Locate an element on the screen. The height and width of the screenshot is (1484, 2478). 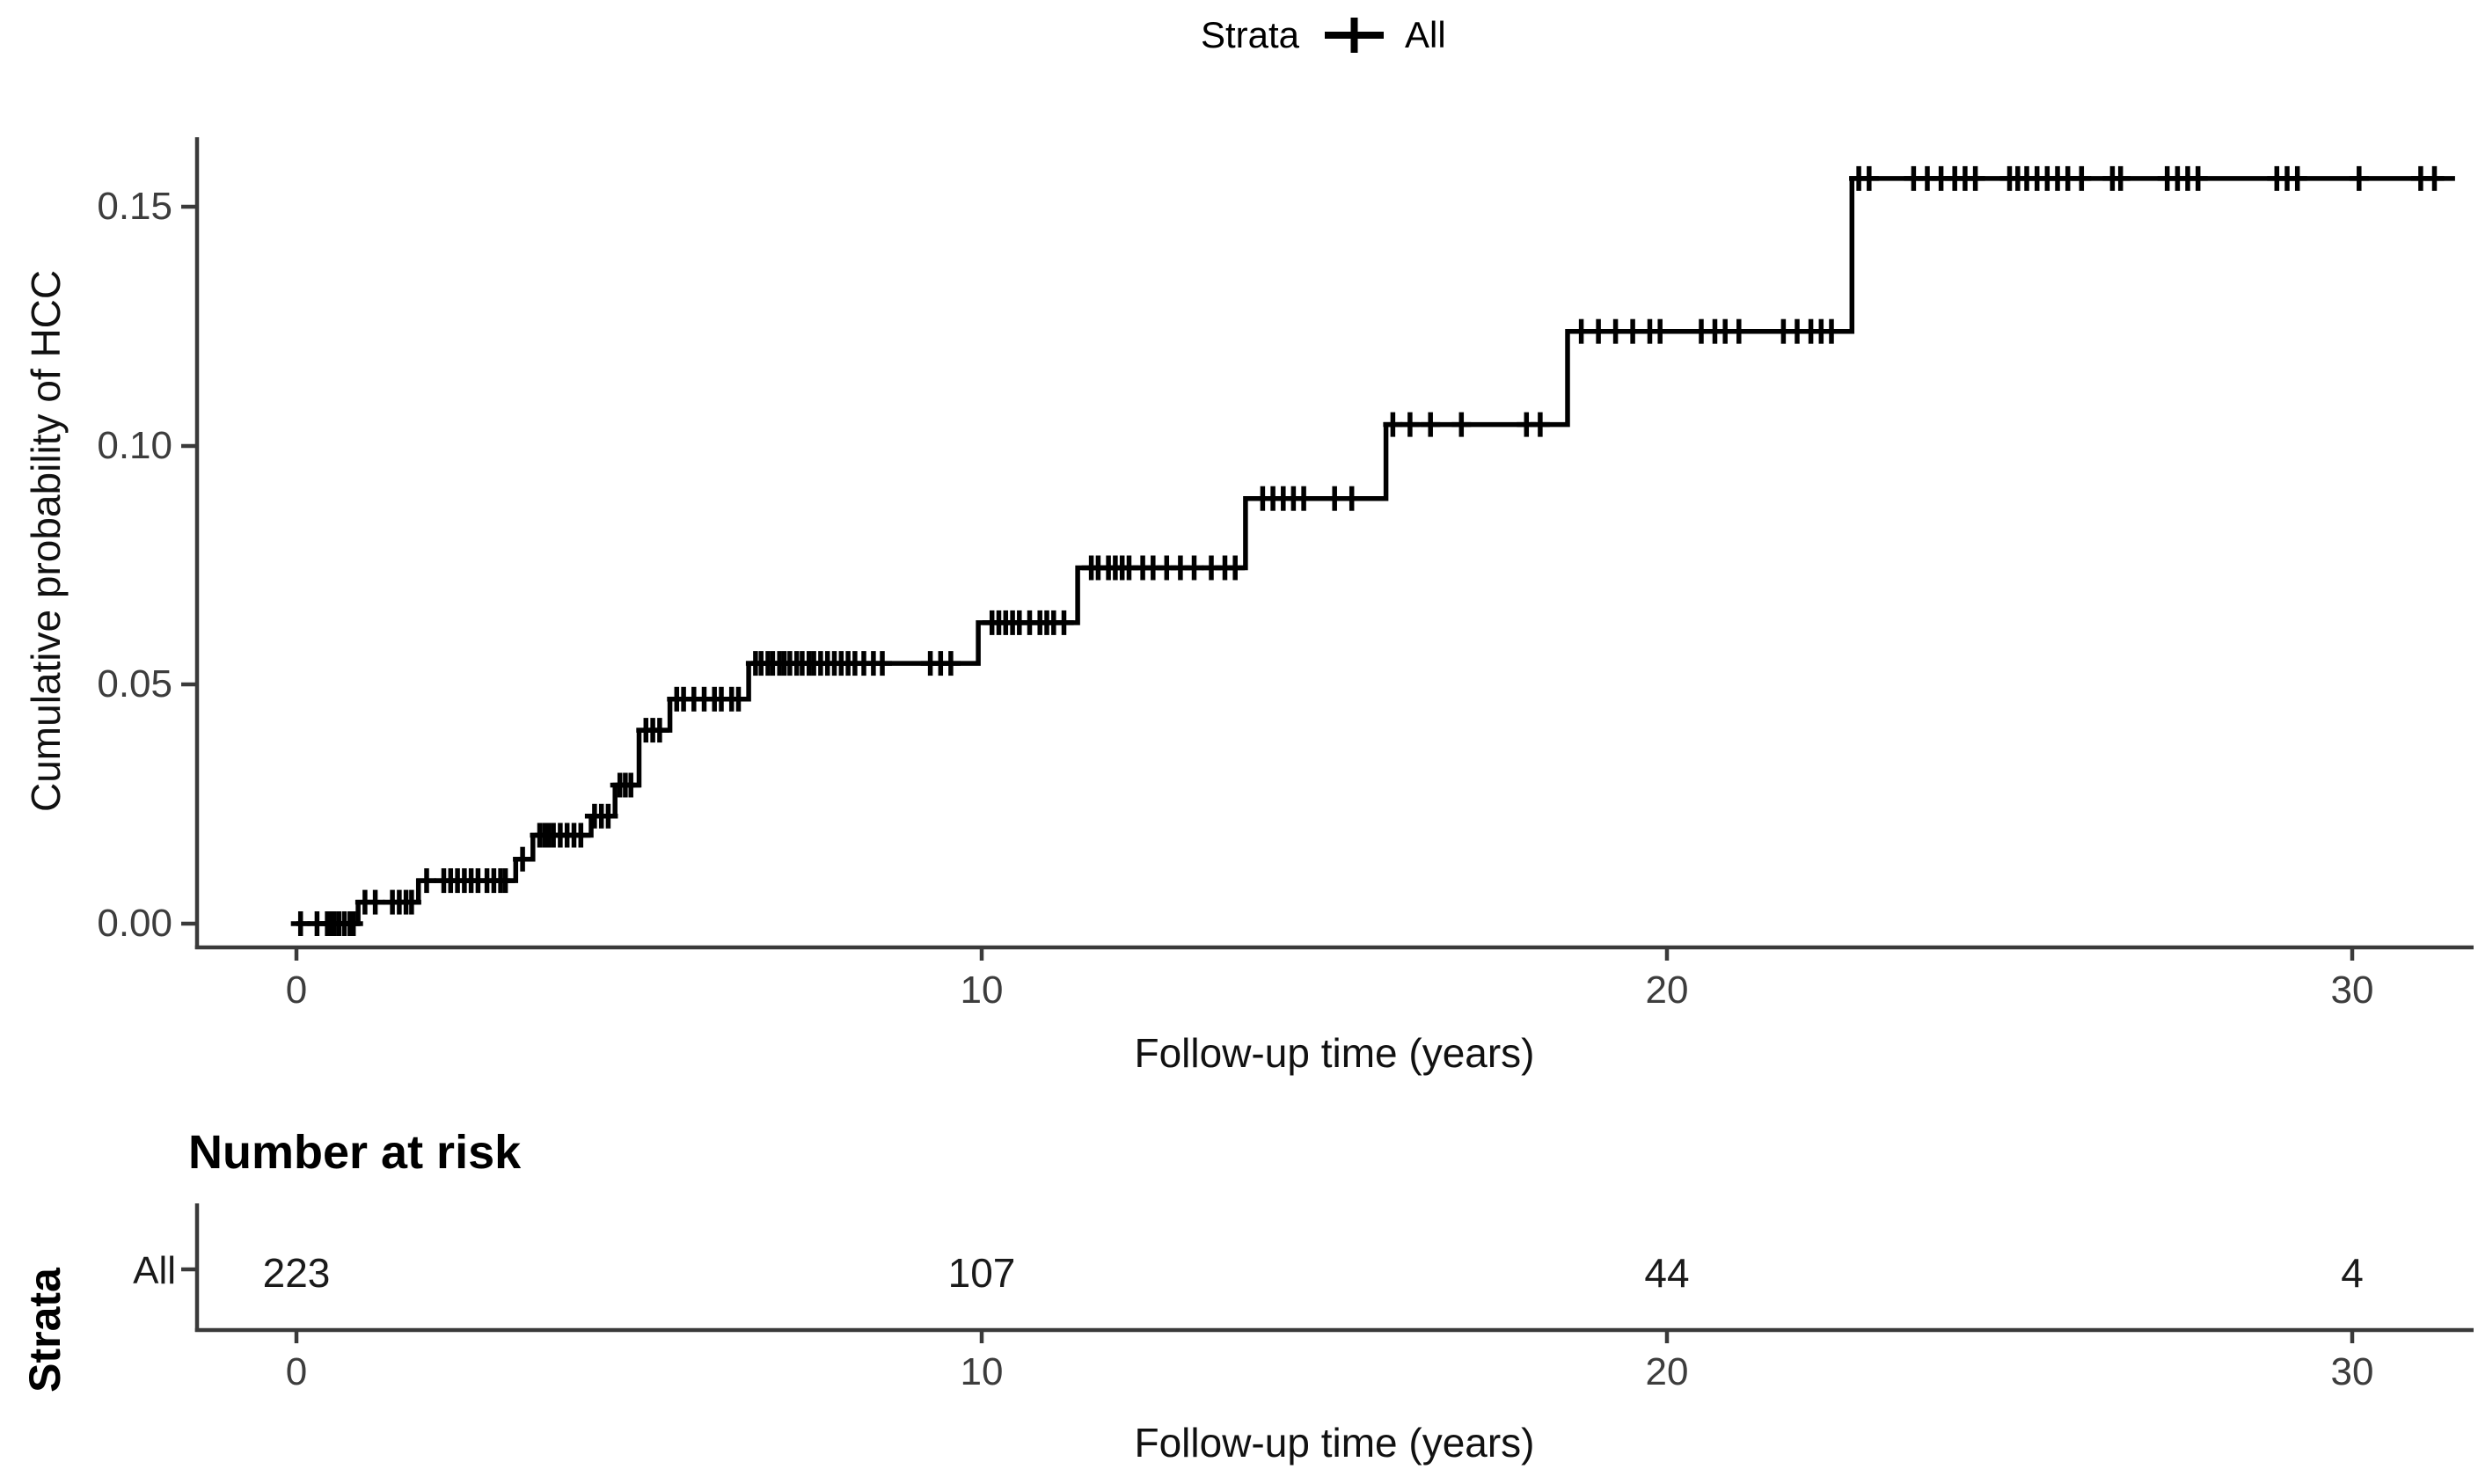
risk-value-t10: 107 is located at coordinates (981, 1273).